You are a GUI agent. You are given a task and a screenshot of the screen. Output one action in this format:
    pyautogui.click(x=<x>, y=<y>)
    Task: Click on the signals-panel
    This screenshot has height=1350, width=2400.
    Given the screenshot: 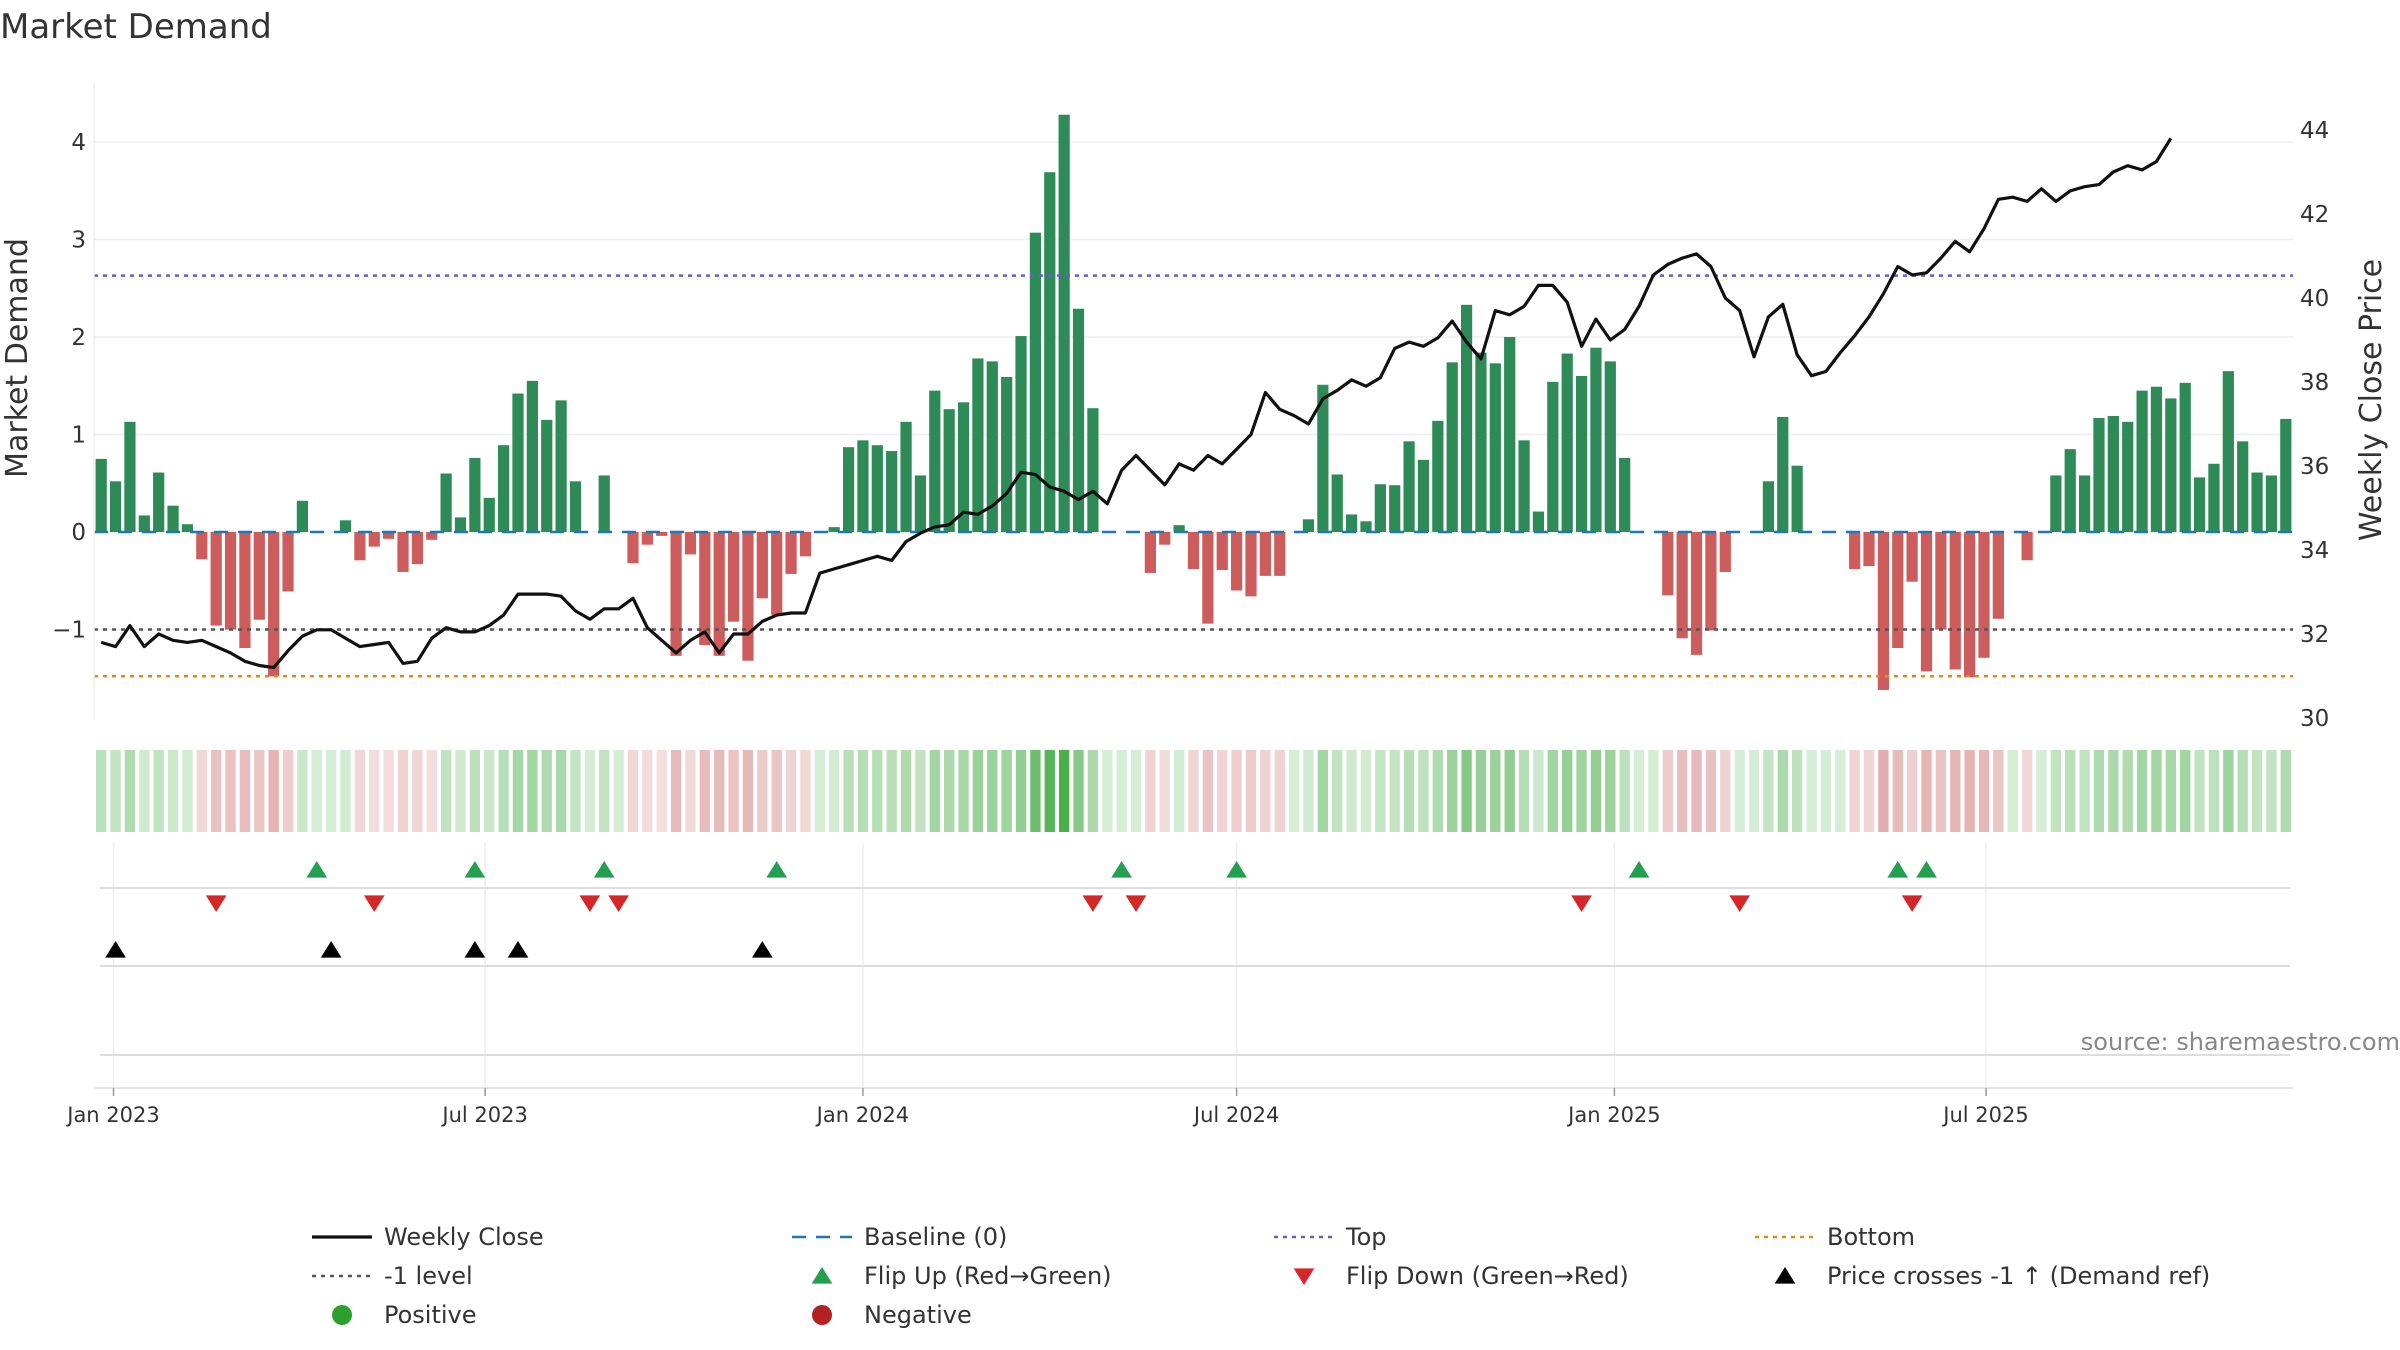 What is the action you would take?
    pyautogui.click(x=1195, y=958)
    